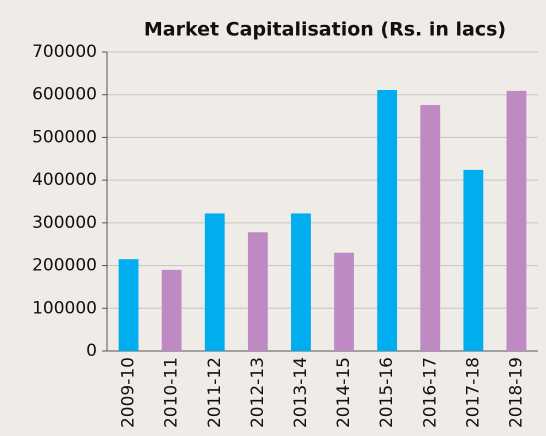 The width and height of the screenshot is (546, 436). What do you see at coordinates (91, 351) in the screenshot?
I see `y-tick-label: 0` at bounding box center [91, 351].